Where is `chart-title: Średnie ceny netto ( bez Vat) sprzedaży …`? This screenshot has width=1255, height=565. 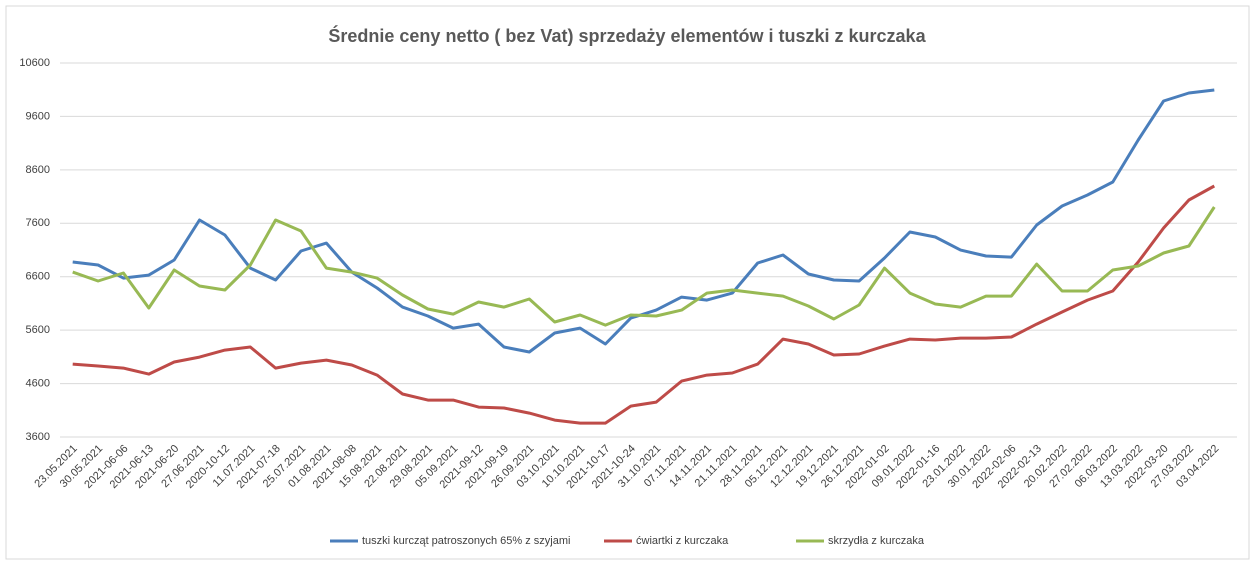
chart-title: Średnie ceny netto ( bez Vat) sprzedaży … is located at coordinates (627, 35).